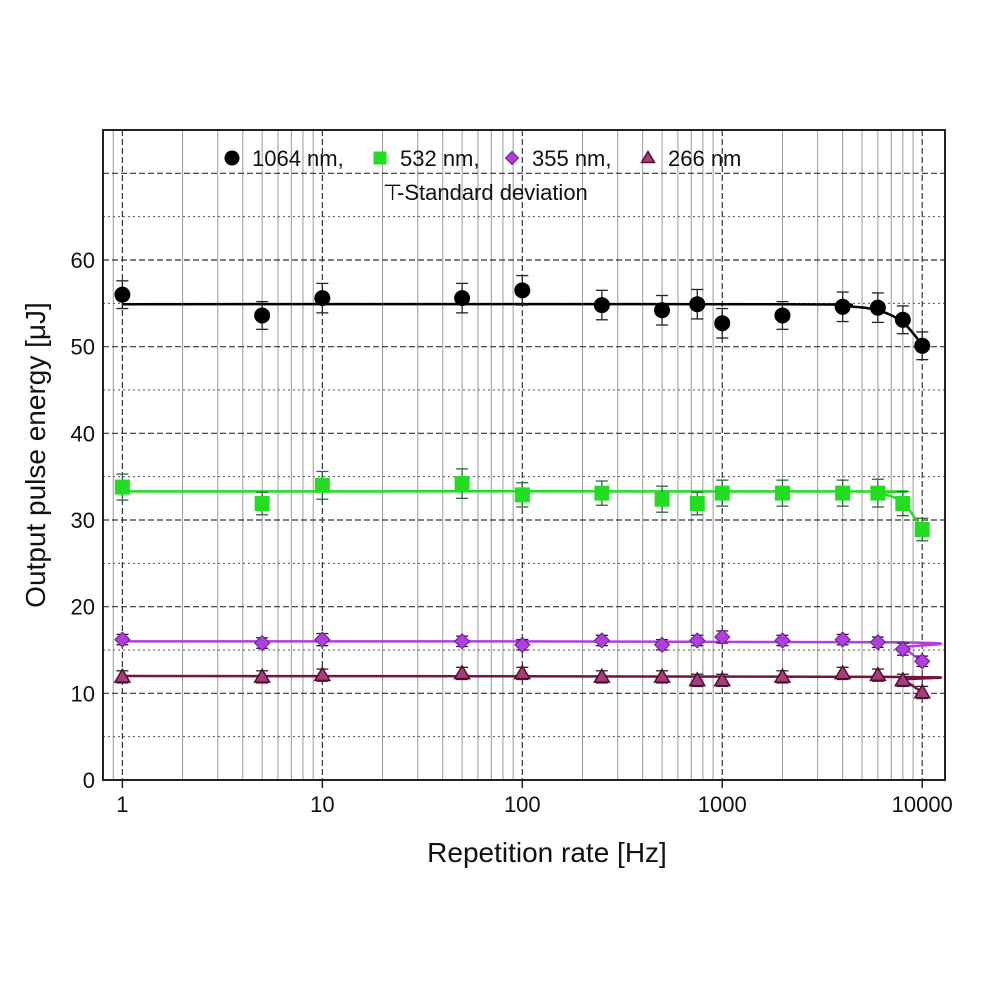 The height and width of the screenshot is (1000, 1000). Describe the element at coordinates (522, 804) in the screenshot. I see `x-tick-label: 100` at that location.